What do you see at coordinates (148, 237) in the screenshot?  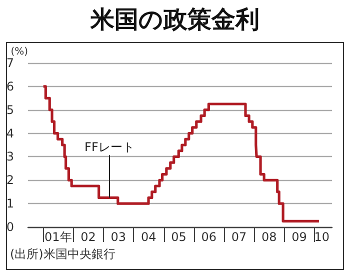 I see `x-tick-label: 04` at bounding box center [148, 237].